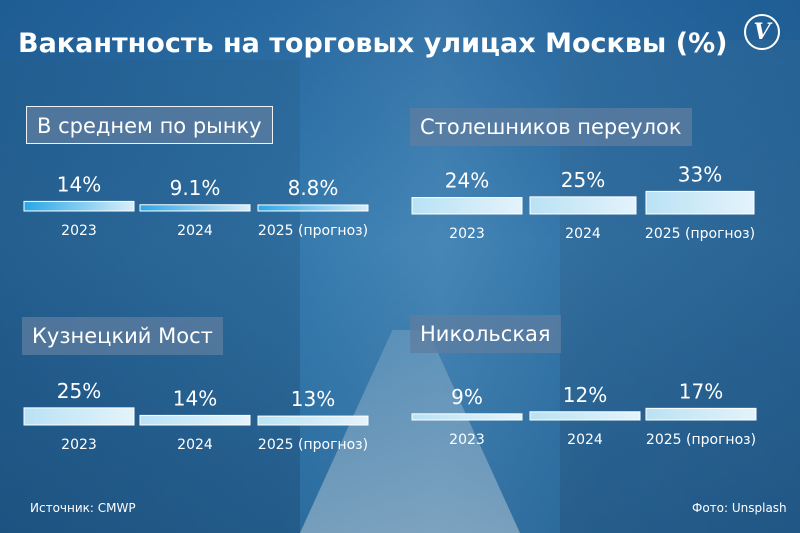 The width and height of the screenshot is (800, 533). Describe the element at coordinates (467, 440) in the screenshot. I see `category-label-4-1: 2023` at that location.